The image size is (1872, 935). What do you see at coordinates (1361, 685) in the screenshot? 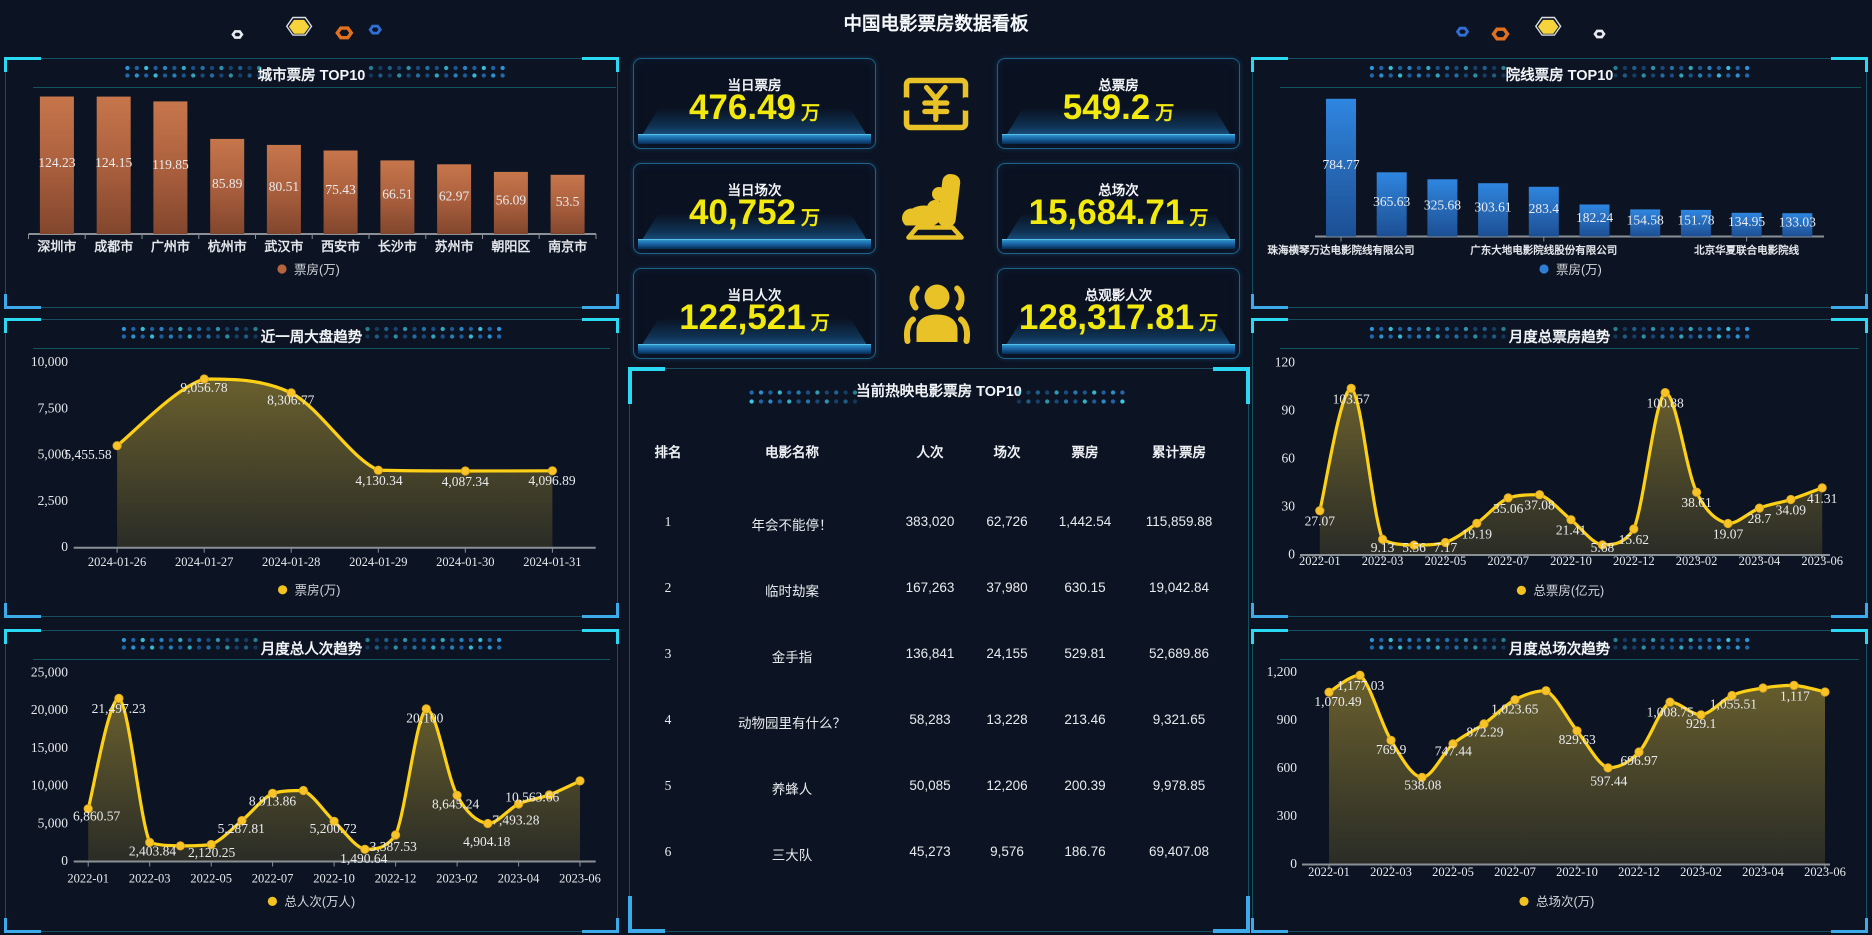
I see `svg-text: 1,177.03` at bounding box center [1361, 685].